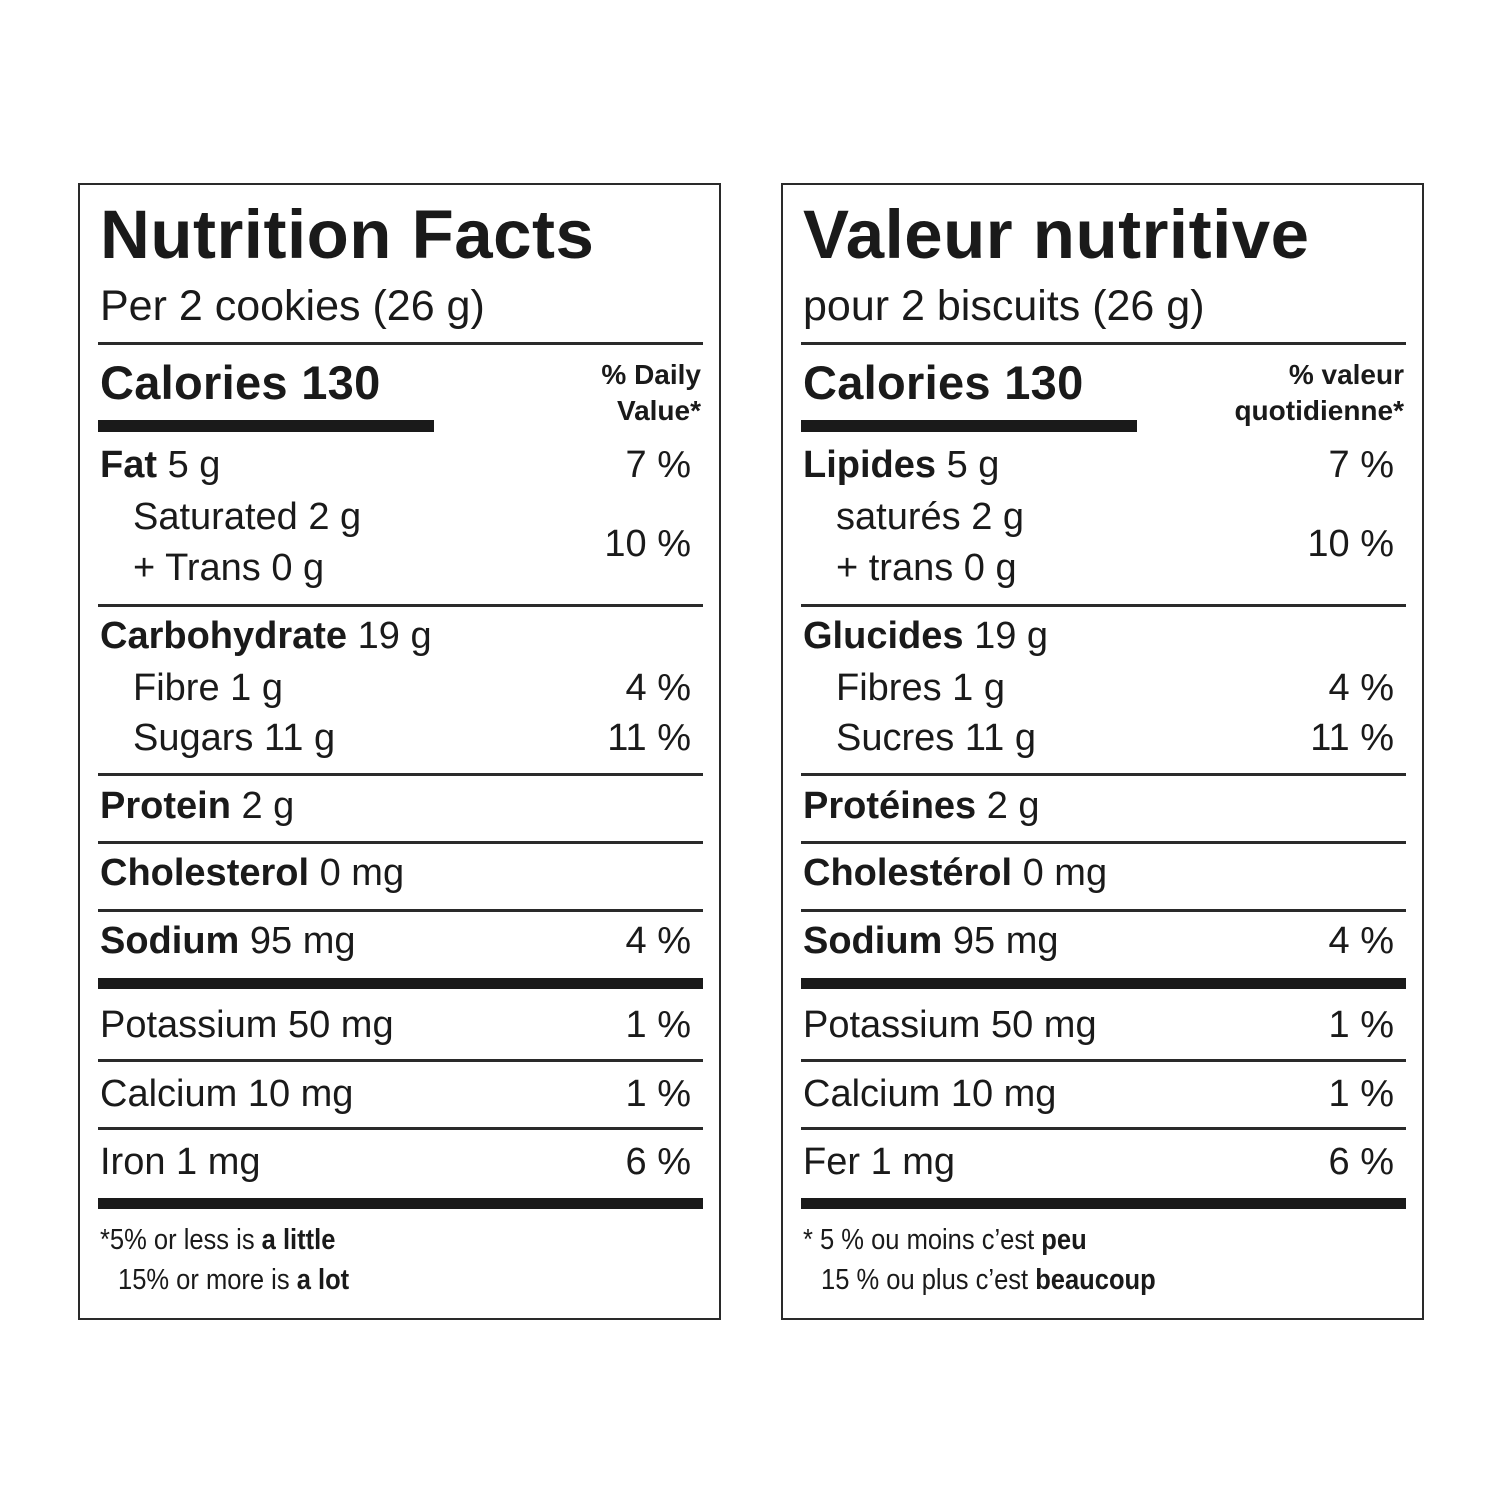 This screenshot has width=1500, height=1500. I want to click on panel-title: Nutrition Facts, so click(347, 234).